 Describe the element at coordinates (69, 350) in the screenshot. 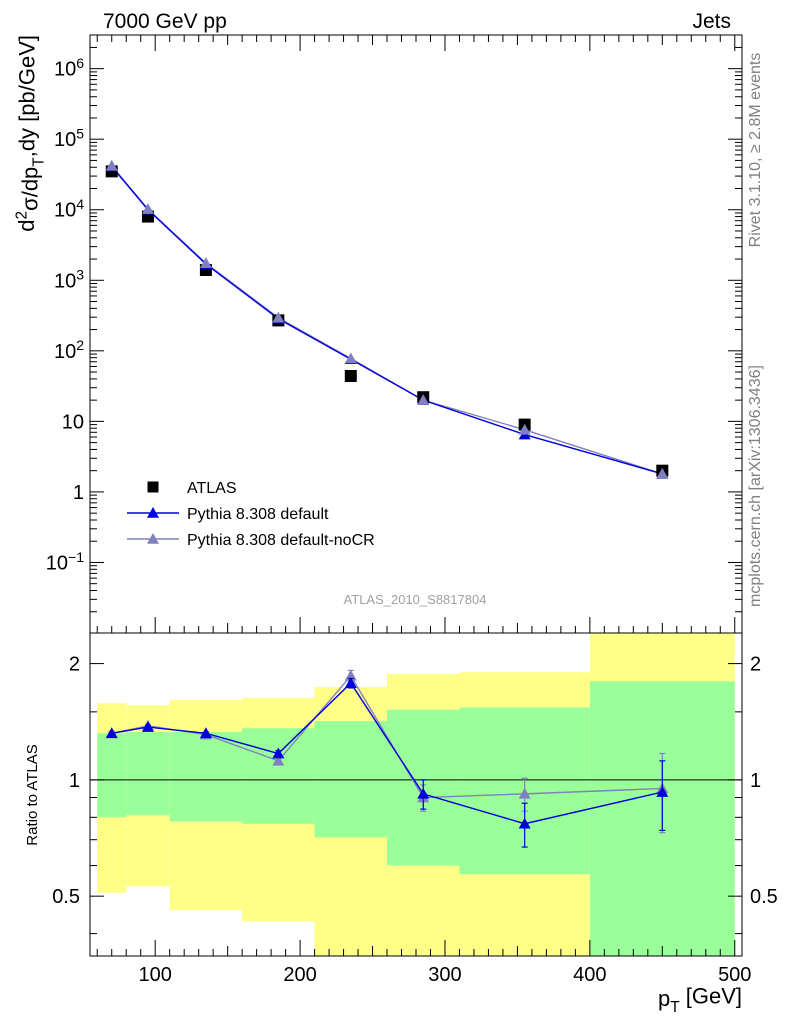

I see `main-ytick-label: 102​` at that location.